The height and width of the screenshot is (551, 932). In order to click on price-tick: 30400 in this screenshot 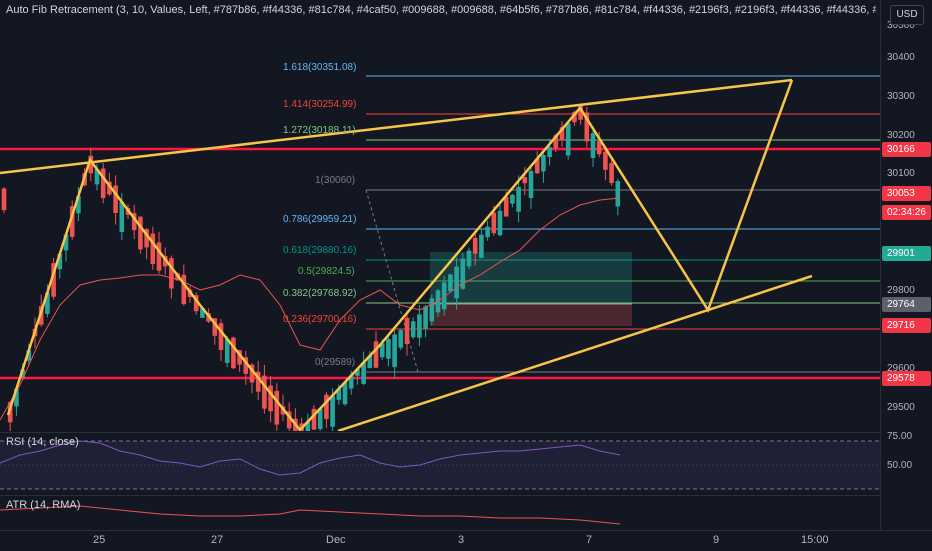, I will do `click(901, 57)`.